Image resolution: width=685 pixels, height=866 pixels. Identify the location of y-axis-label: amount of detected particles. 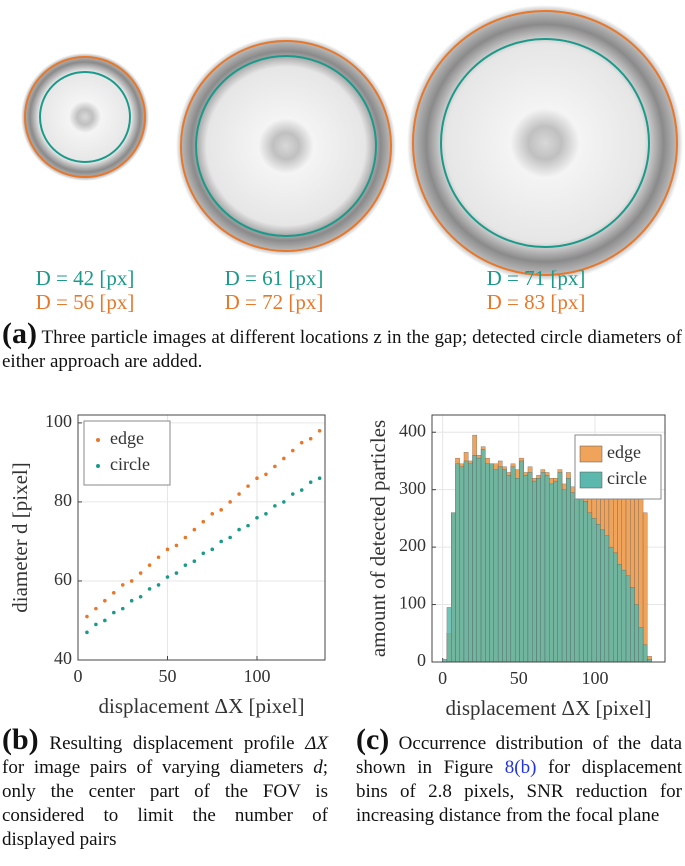
(378, 538).